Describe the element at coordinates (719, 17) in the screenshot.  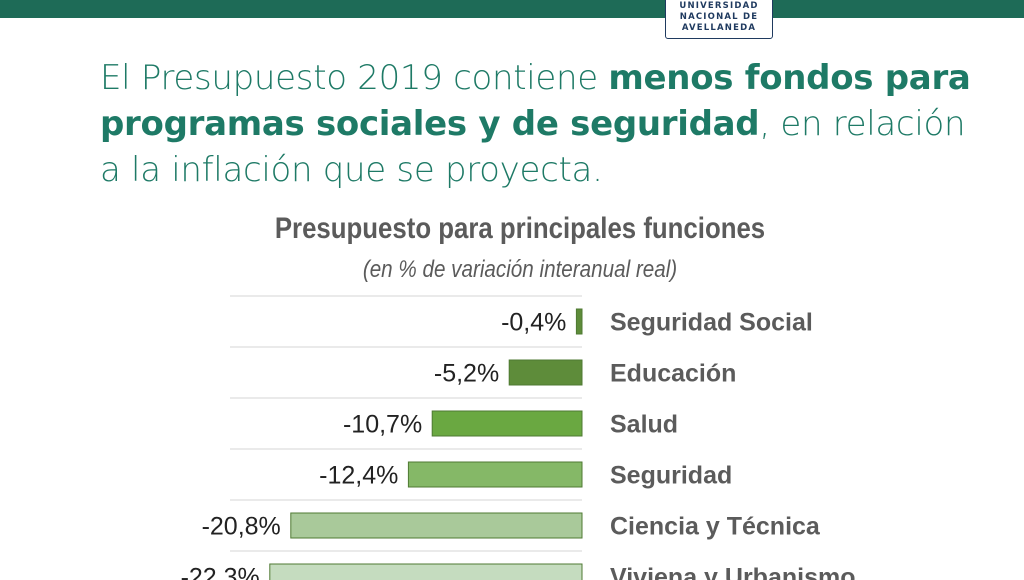
I see `logo-line-2: NACIONAL DE` at that location.